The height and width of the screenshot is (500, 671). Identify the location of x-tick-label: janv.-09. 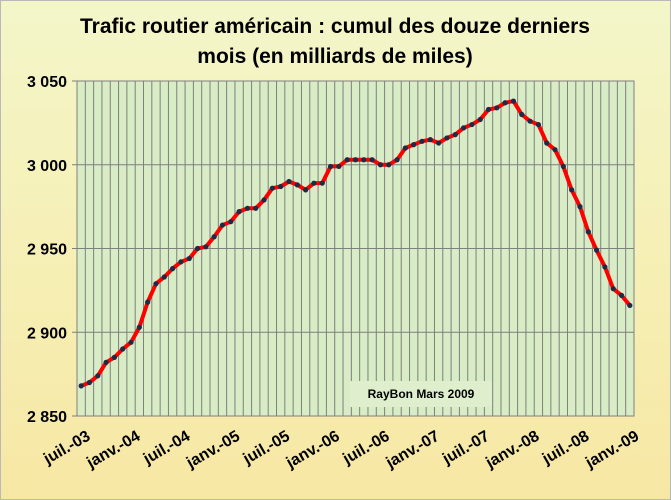
(612, 450).